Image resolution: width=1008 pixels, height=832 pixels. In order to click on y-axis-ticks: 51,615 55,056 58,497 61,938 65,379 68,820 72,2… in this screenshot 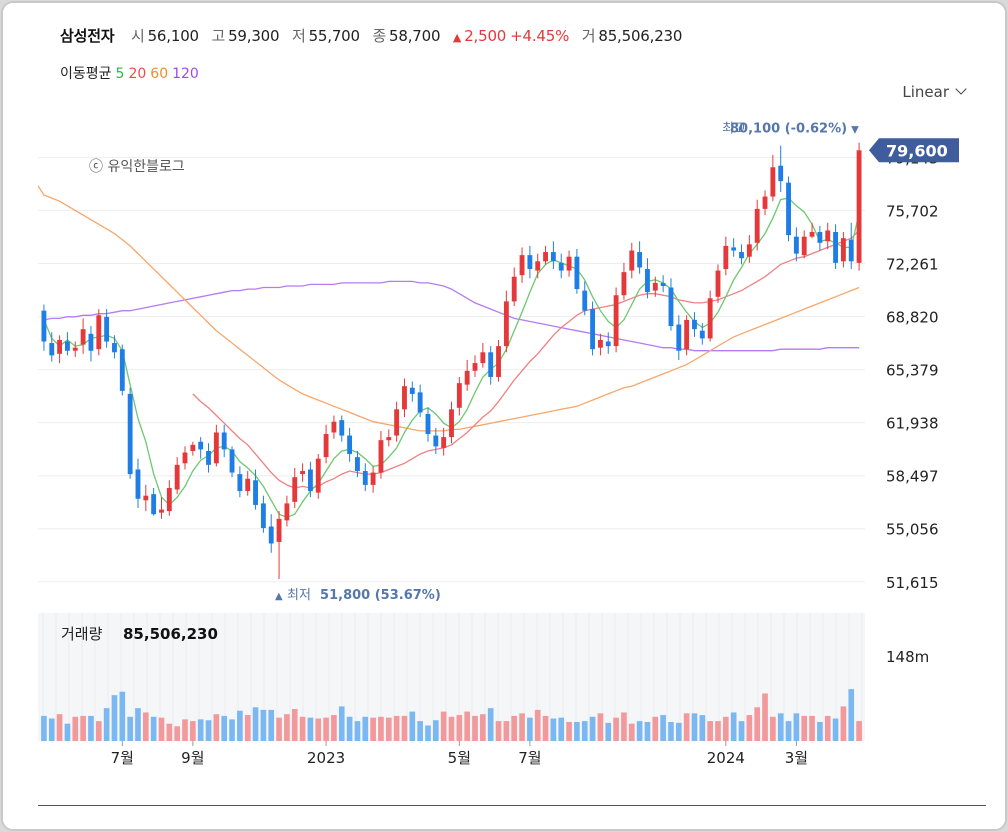, I will do `click(912, 370)`.